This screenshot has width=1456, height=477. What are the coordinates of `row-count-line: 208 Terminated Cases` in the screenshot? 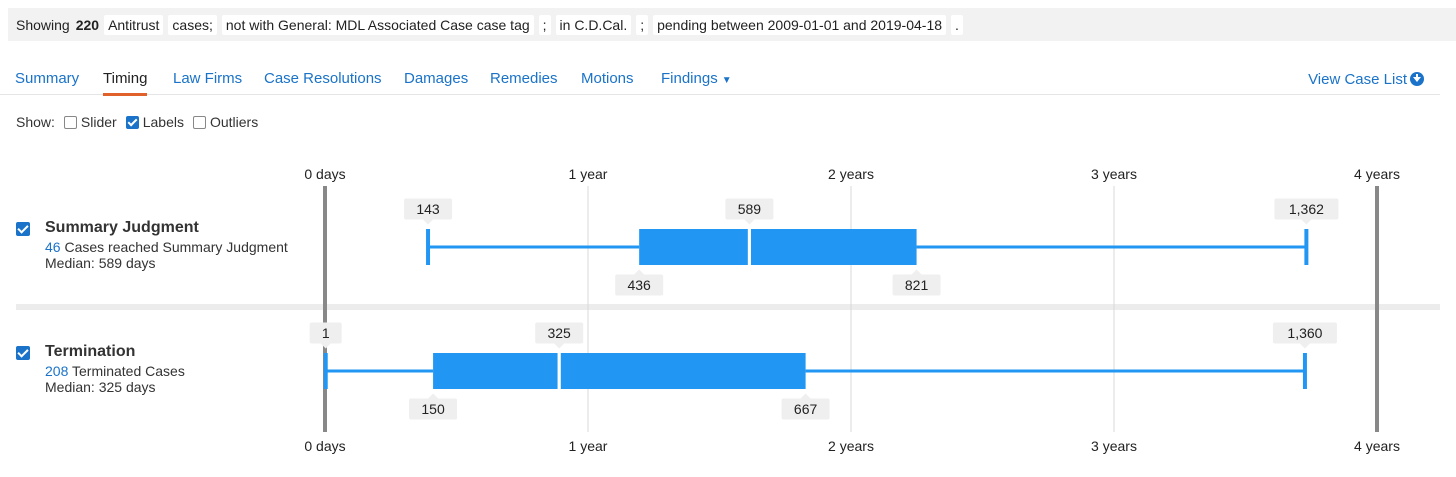 It's located at (115, 371).